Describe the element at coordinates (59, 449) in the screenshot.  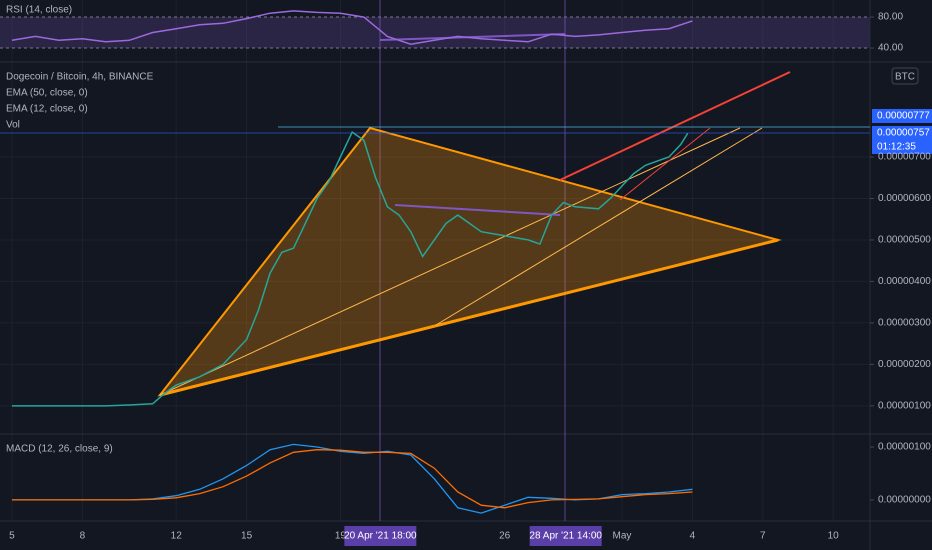
I see `macd-title: MACD (12, 26, close, 9)` at that location.